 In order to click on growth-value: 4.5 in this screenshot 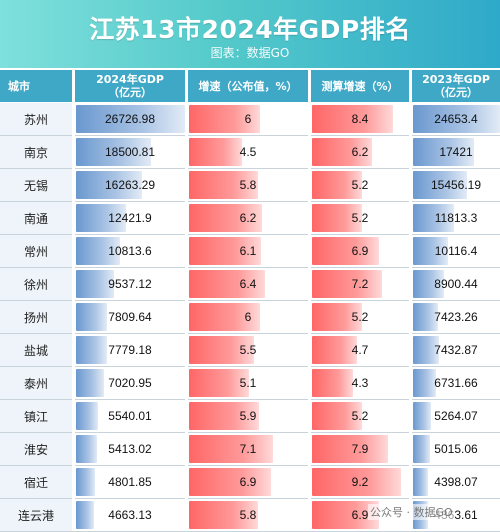, I will do `click(248, 152)`.